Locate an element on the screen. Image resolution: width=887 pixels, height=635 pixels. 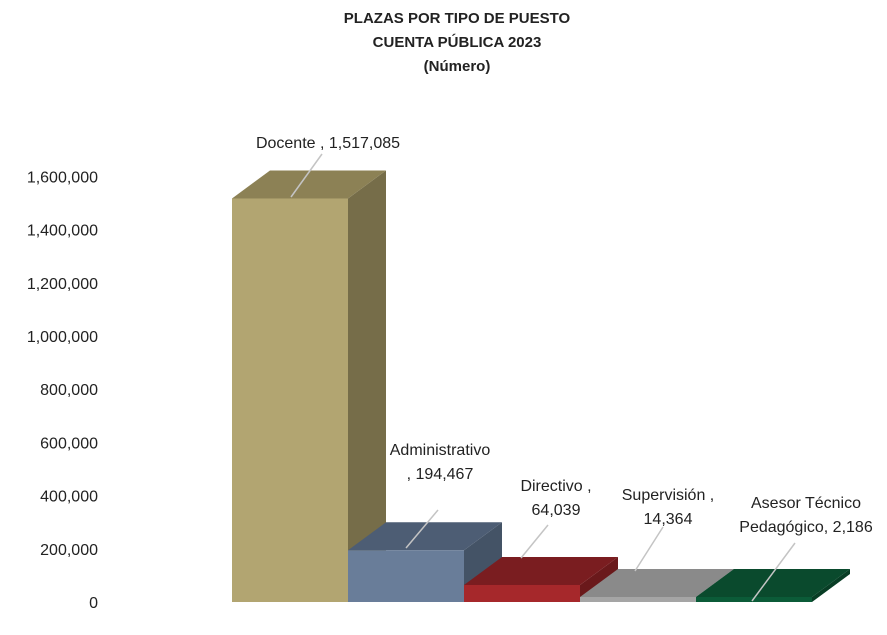
chart-title-line-0: PLAZAS POR TIPO DE PUESTO is located at coordinates (457, 18).